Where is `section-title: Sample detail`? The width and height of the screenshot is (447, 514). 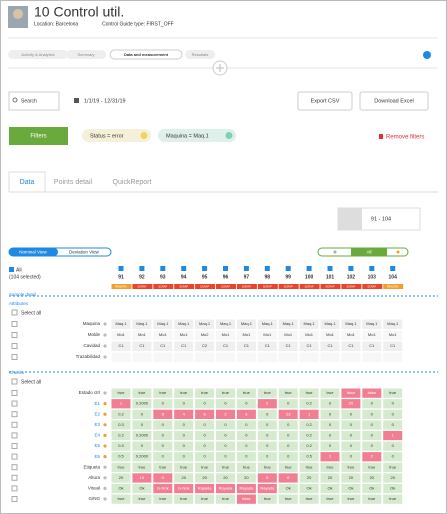 section-title: Sample detail is located at coordinates (22, 294).